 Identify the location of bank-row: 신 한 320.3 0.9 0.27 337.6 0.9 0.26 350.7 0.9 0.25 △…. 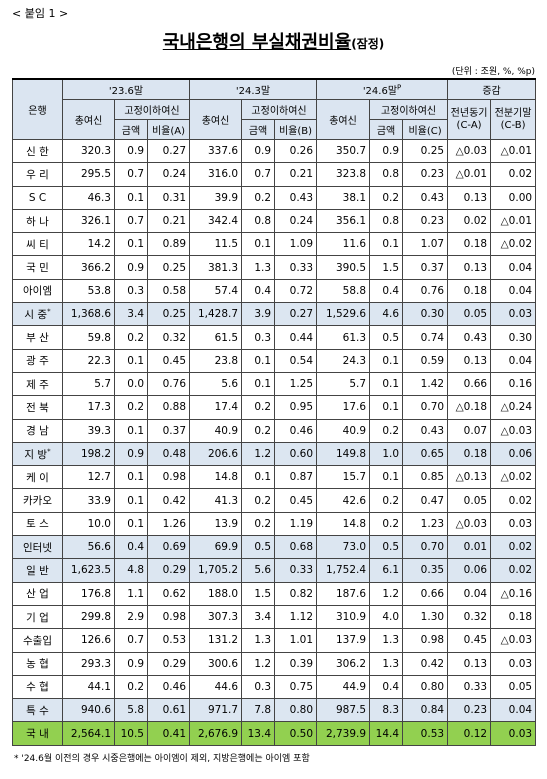
(274, 151).